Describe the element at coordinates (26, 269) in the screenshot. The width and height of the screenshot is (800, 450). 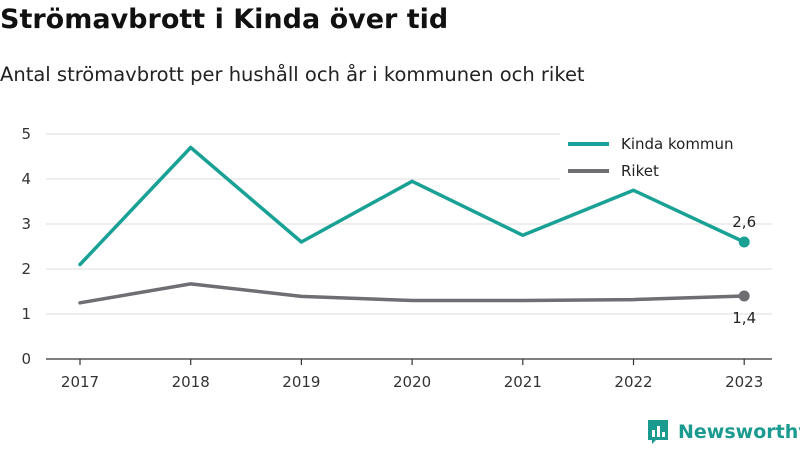
I see `y-tick-label: 2` at that location.